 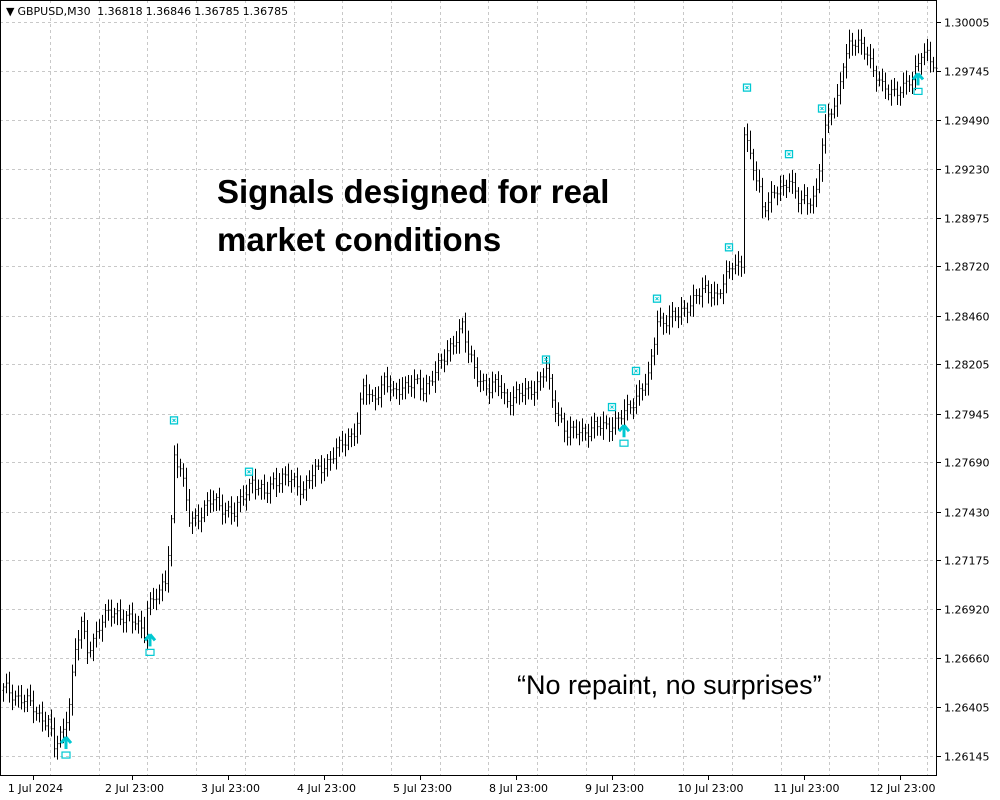 I want to click on x-tick-label: 10 Jul 23:00, so click(x=711, y=788).